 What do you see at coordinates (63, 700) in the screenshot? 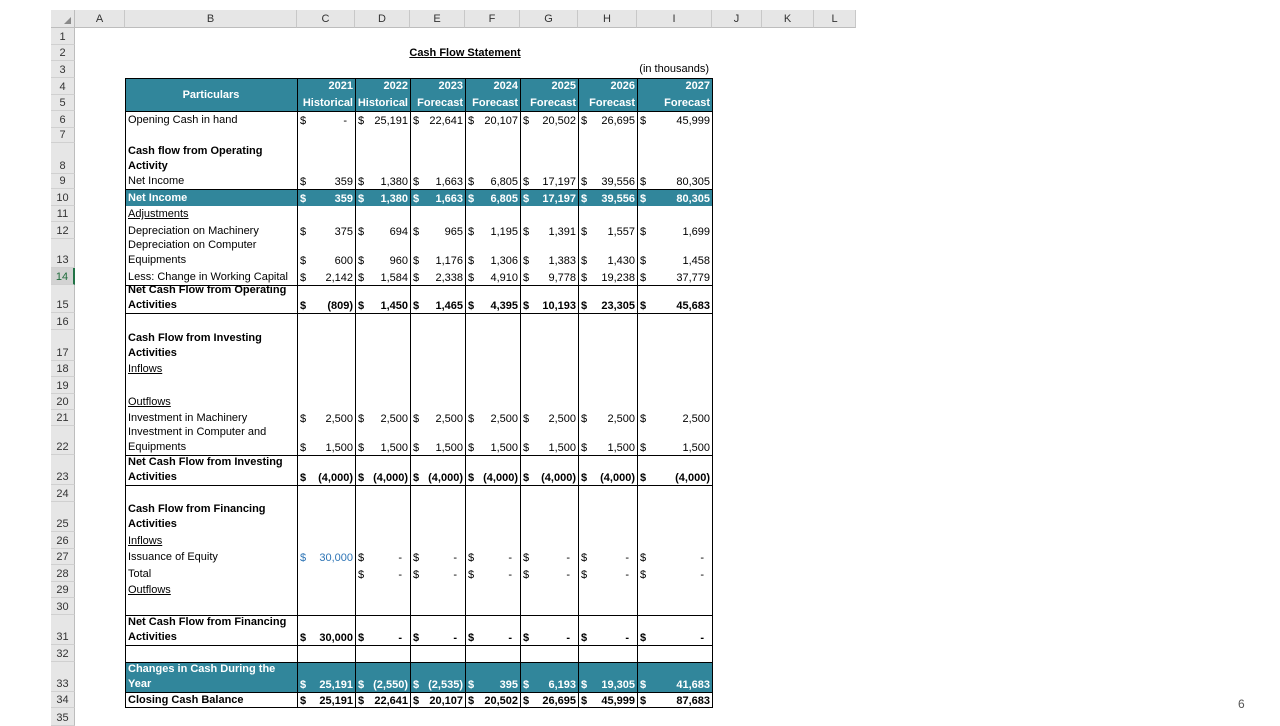
I see `row-header-34: 34` at bounding box center [63, 700].